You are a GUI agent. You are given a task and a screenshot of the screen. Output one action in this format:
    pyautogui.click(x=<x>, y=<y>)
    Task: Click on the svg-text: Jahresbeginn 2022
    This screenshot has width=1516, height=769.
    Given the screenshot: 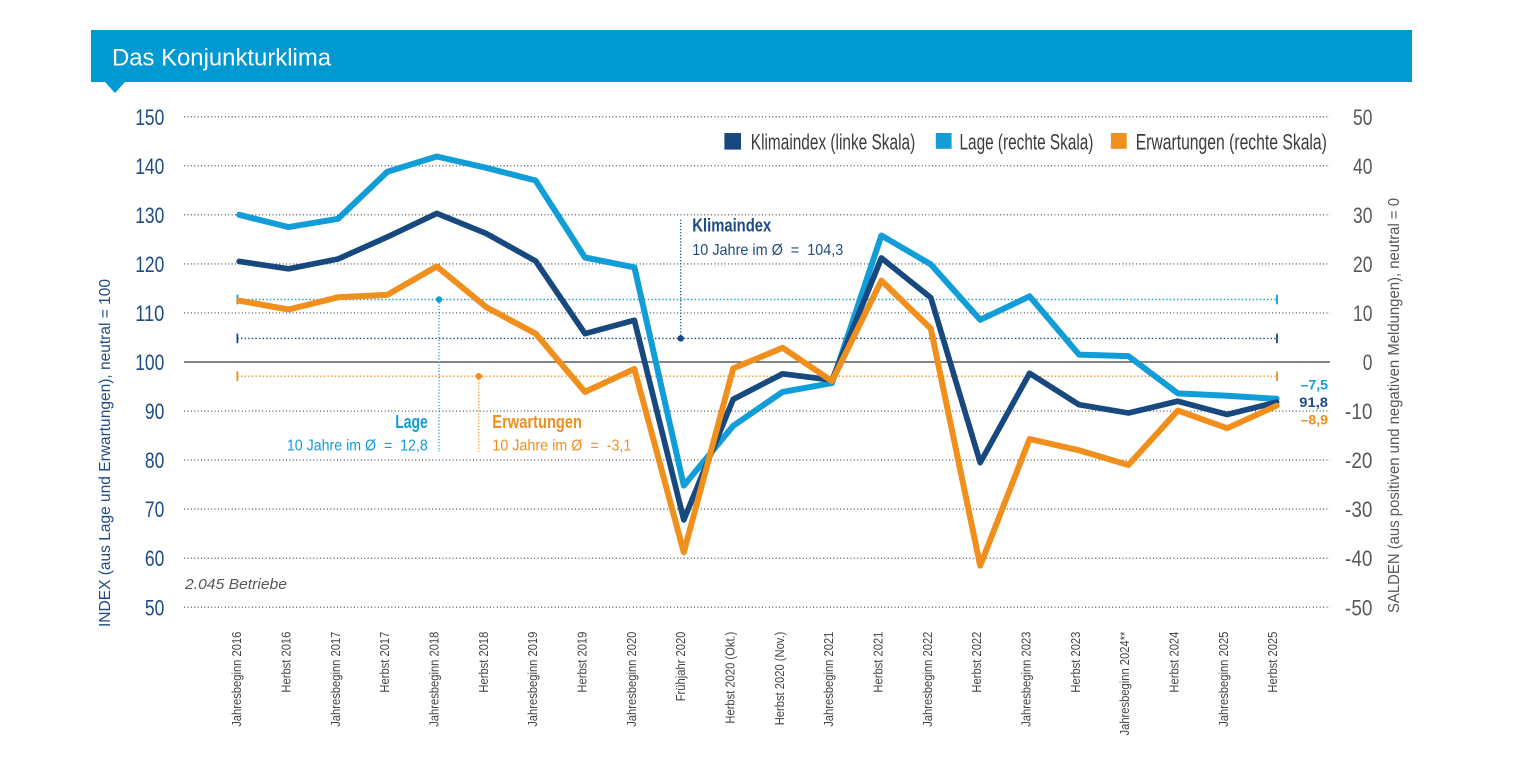 What is the action you would take?
    pyautogui.click(x=928, y=679)
    